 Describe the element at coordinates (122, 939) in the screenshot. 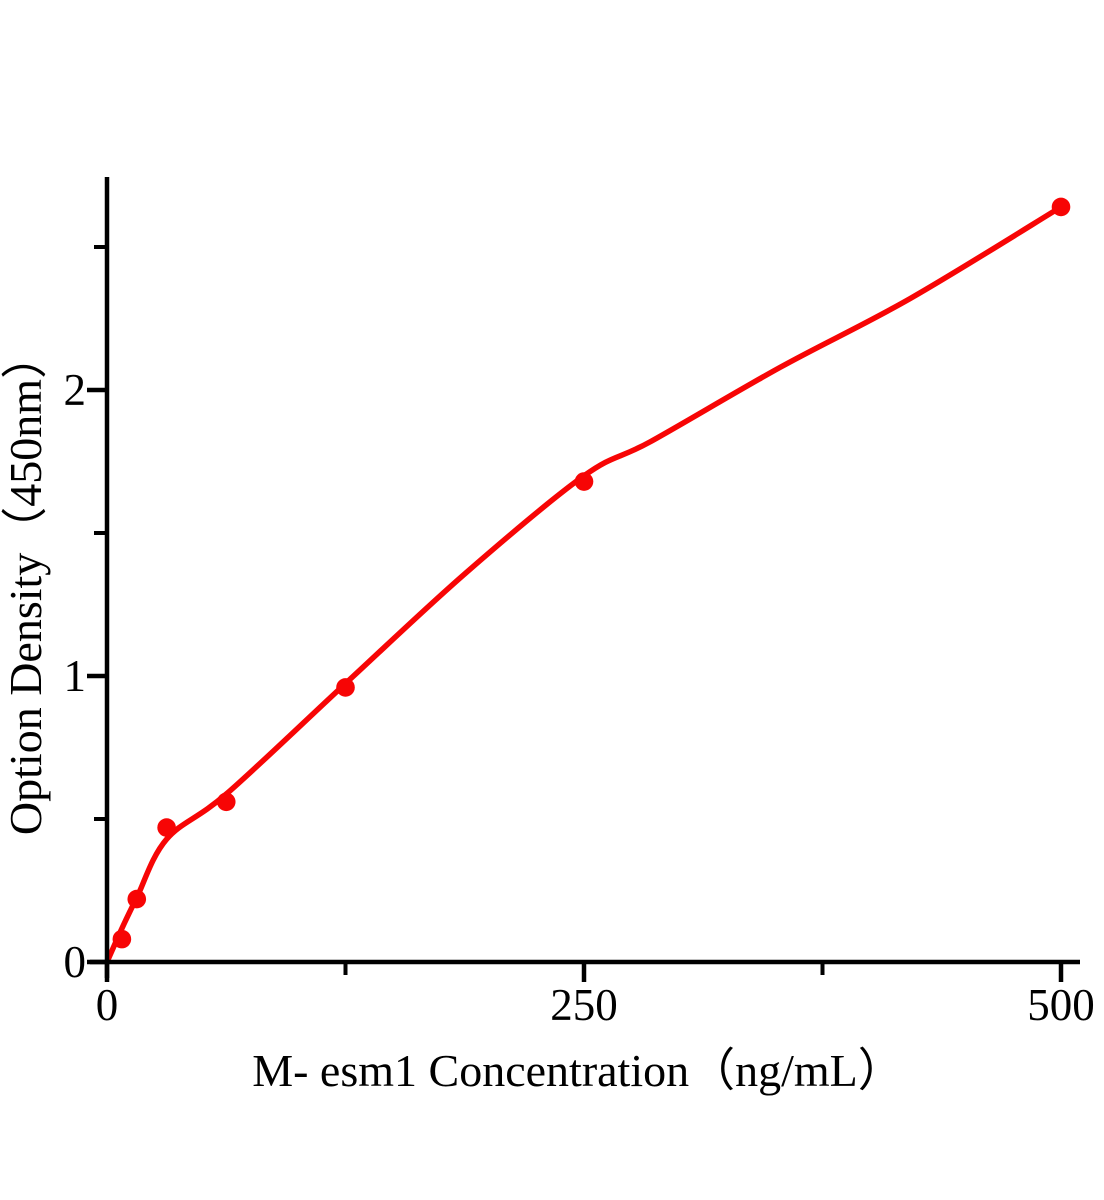

I see `data-point-x7.8` at that location.